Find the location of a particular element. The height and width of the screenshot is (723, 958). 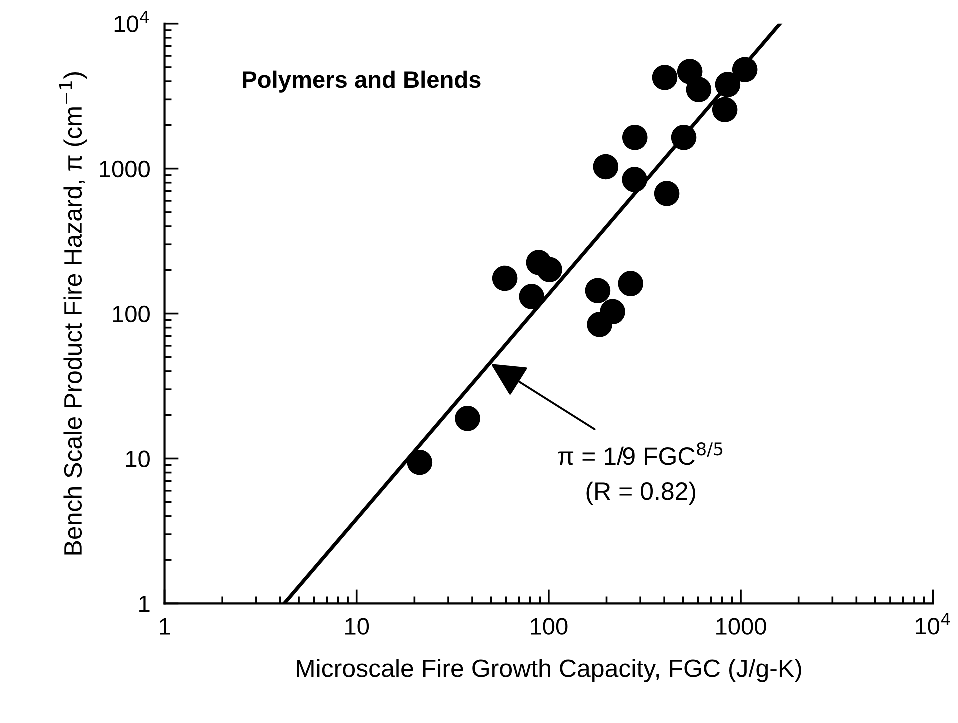

y-axis-title: Bench Scale Product Fire Hazard, π (cm$^{−1}$) is located at coordinates (74, 313).